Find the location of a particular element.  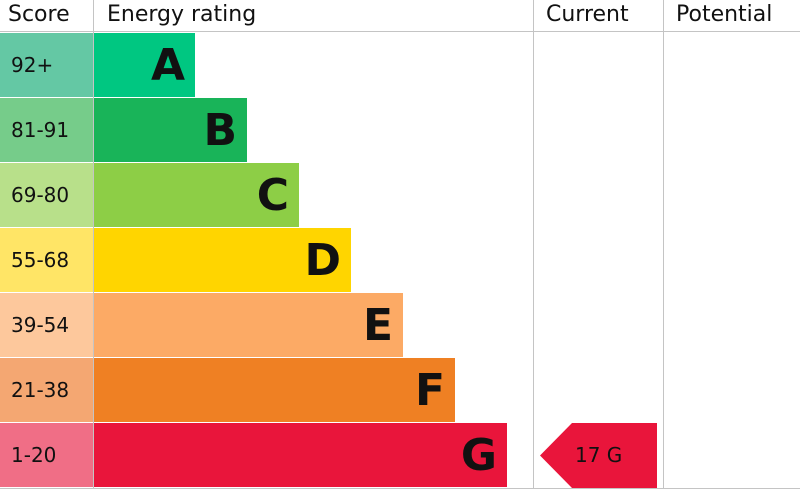

score-range-b: 81-91 is located at coordinates (46, 130).